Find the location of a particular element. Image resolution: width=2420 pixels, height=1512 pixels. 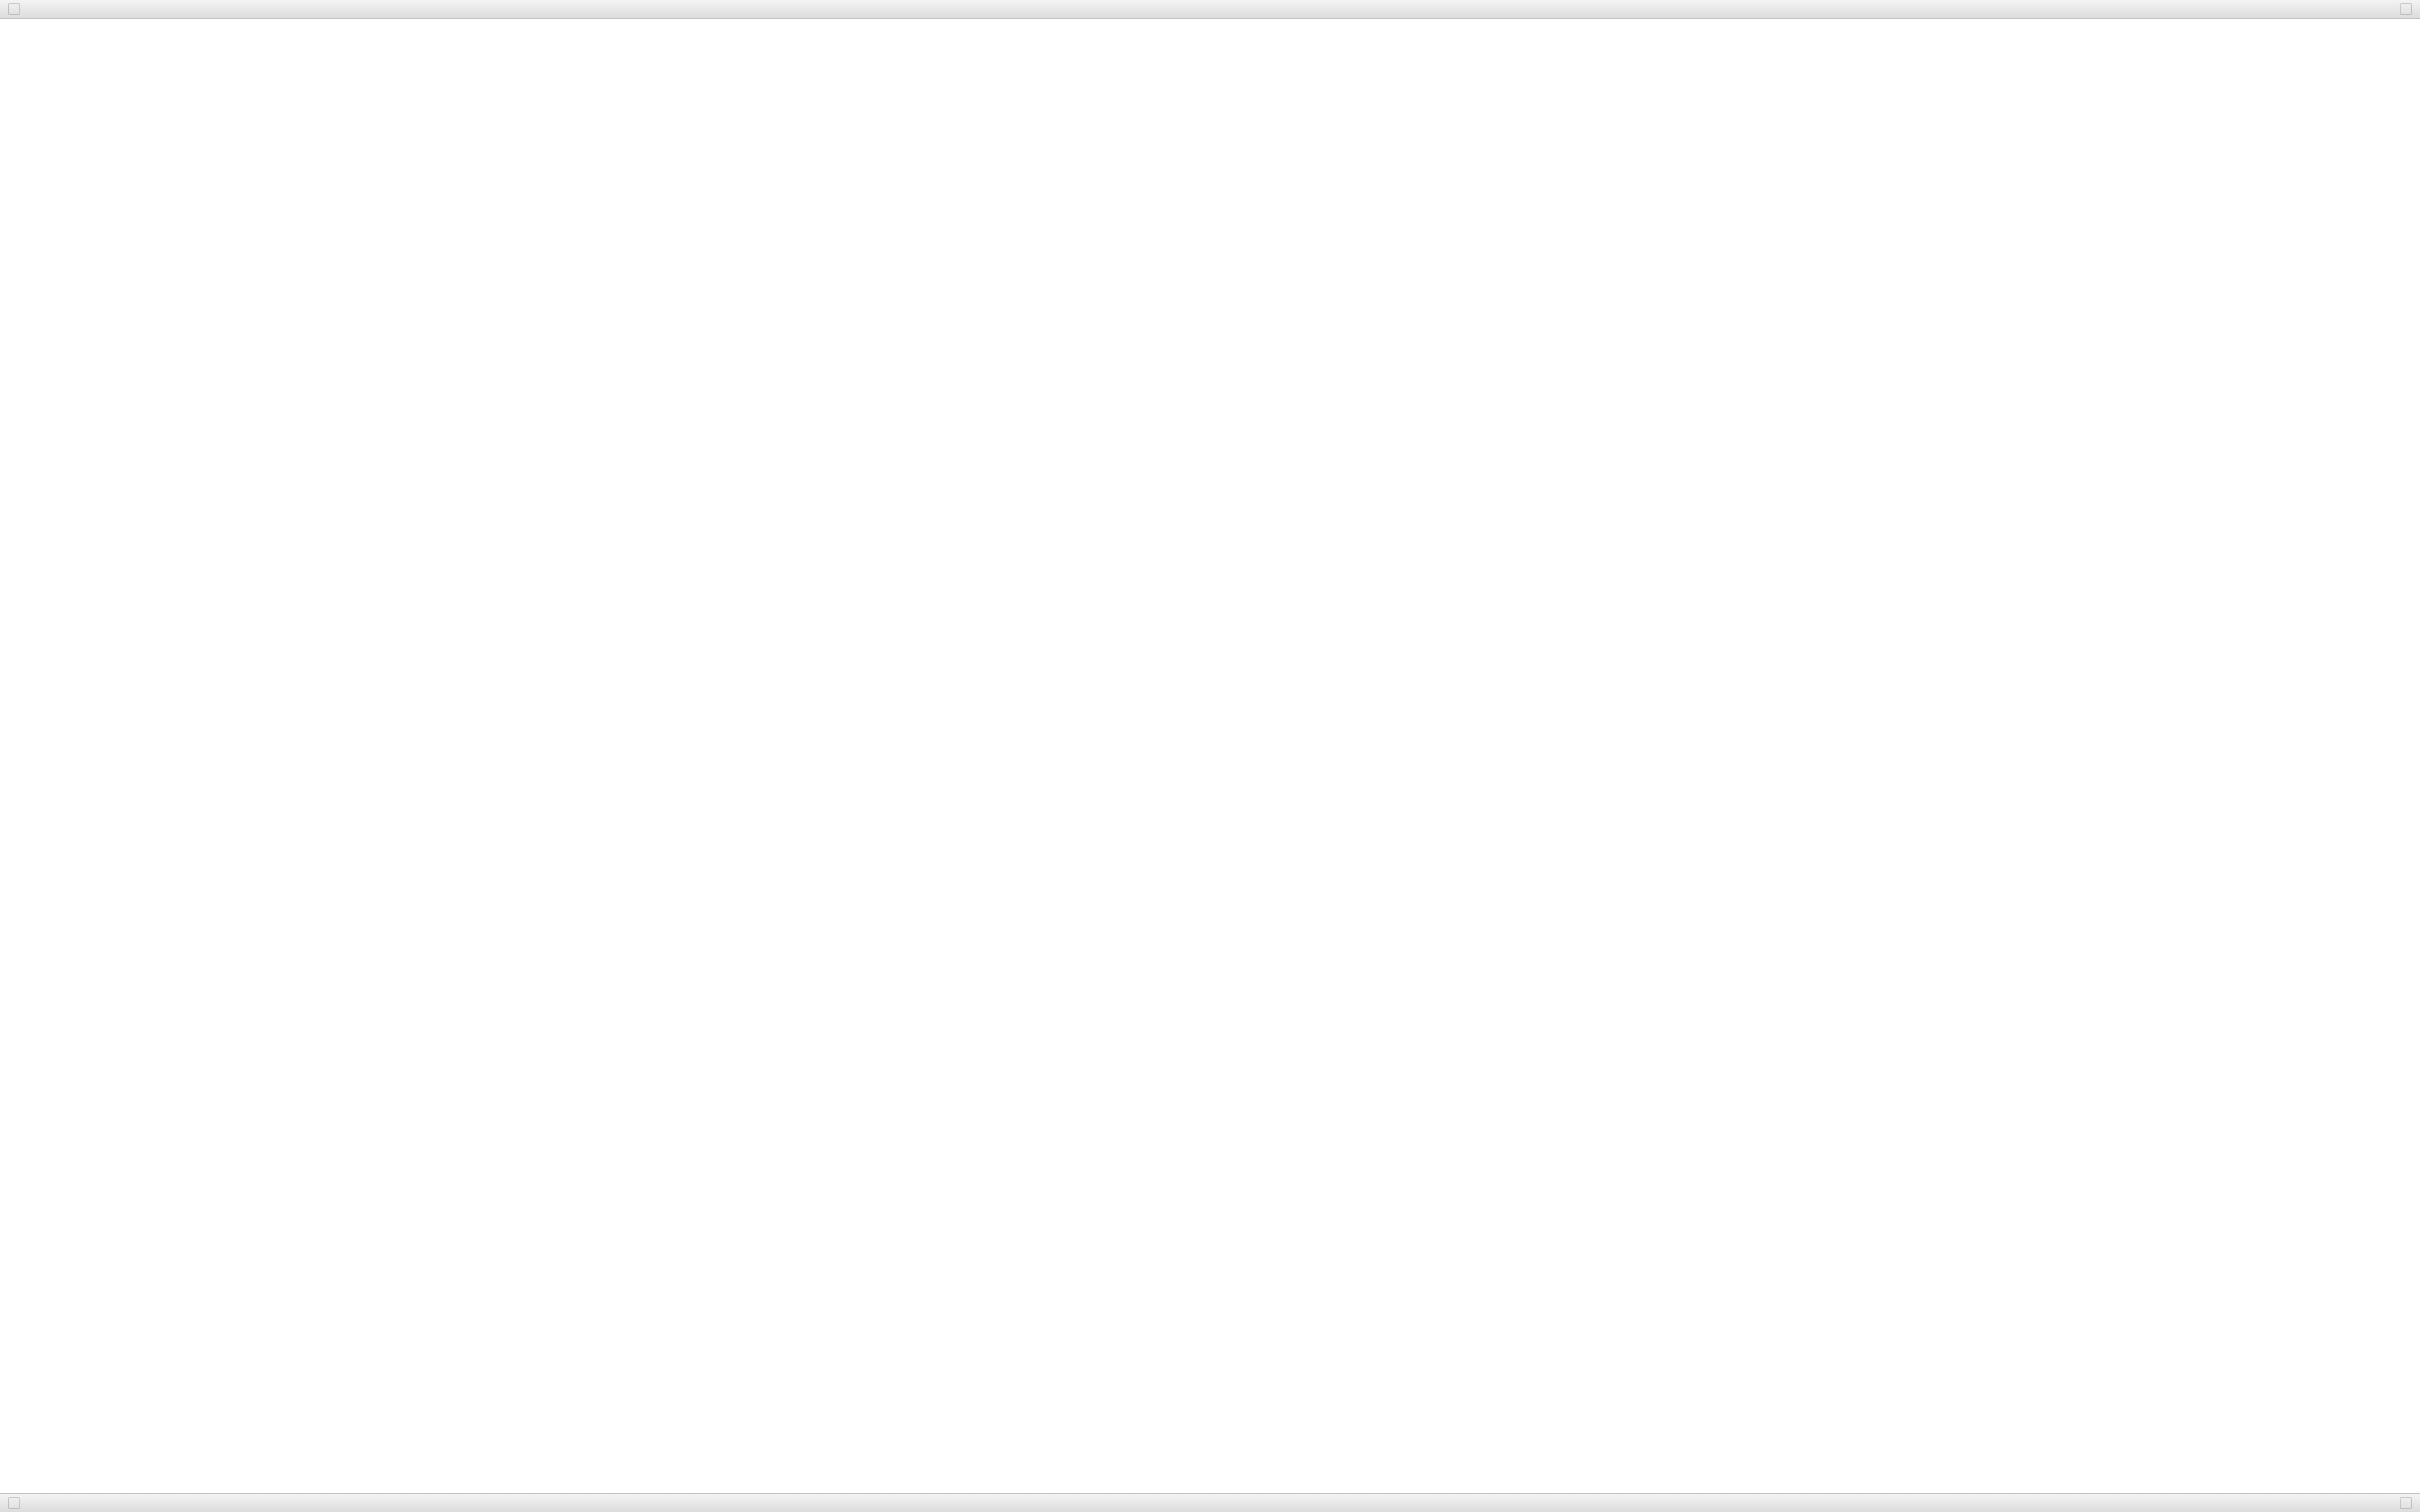

bottom-status-strip is located at coordinates (1210, 1502).